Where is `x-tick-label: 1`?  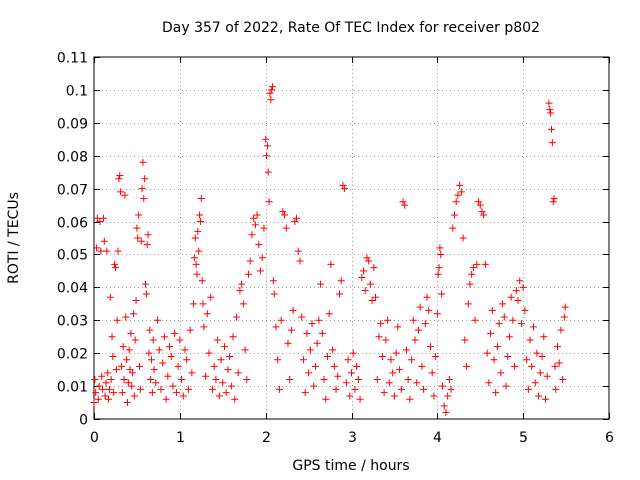
x-tick-label: 1 is located at coordinates (180, 438).